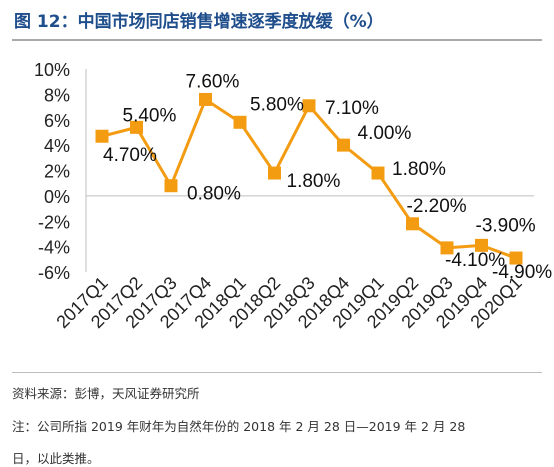 The width and height of the screenshot is (554, 467). Describe the element at coordinates (57, 95) in the screenshot. I see `y-tick-label: 8%` at that location.